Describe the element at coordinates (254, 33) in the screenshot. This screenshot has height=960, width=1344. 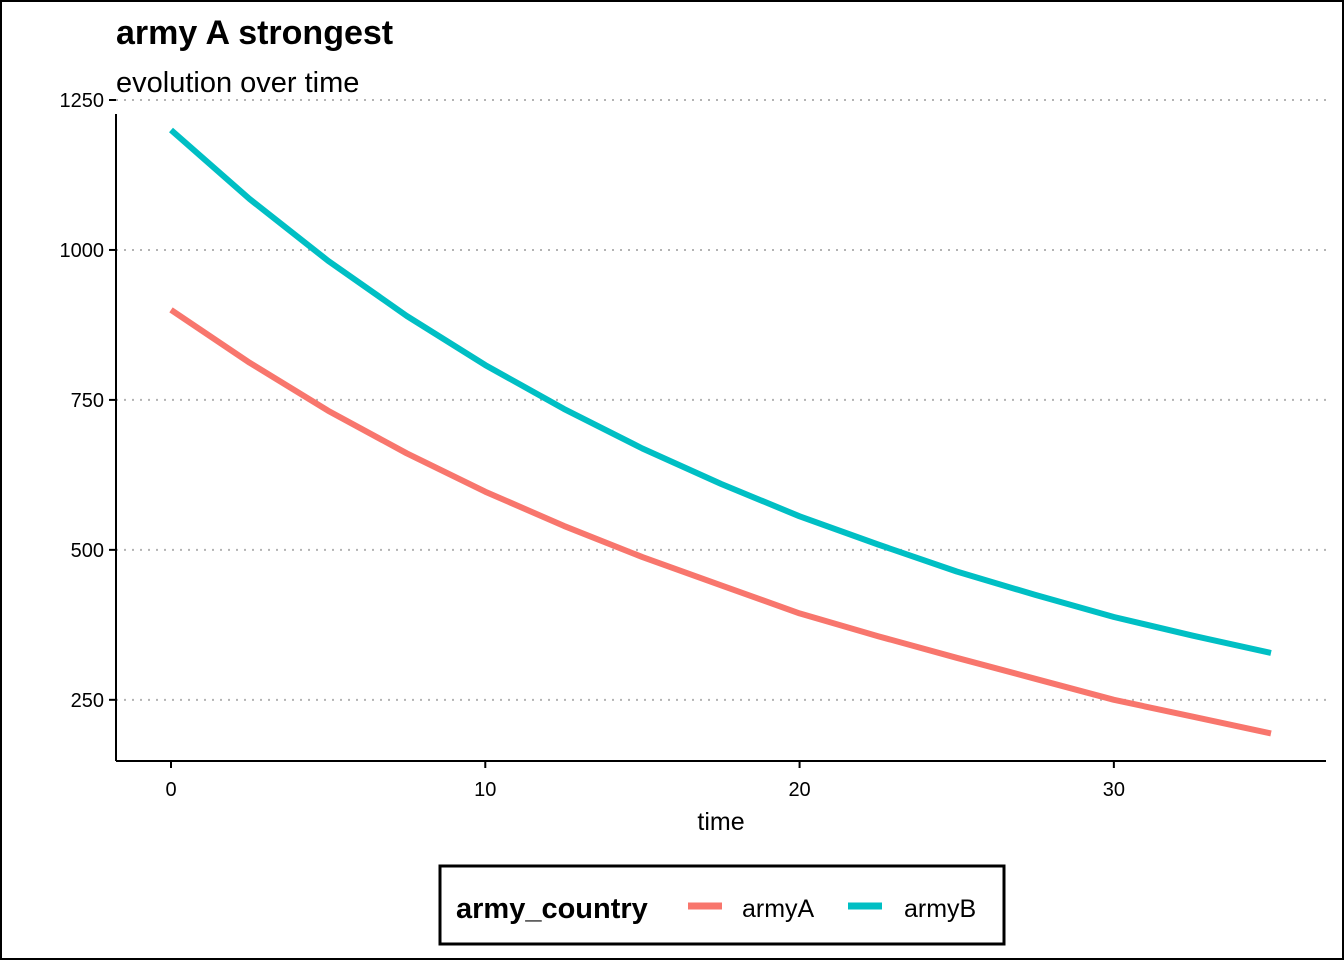
I see `chart-title: army A strongest` at that location.